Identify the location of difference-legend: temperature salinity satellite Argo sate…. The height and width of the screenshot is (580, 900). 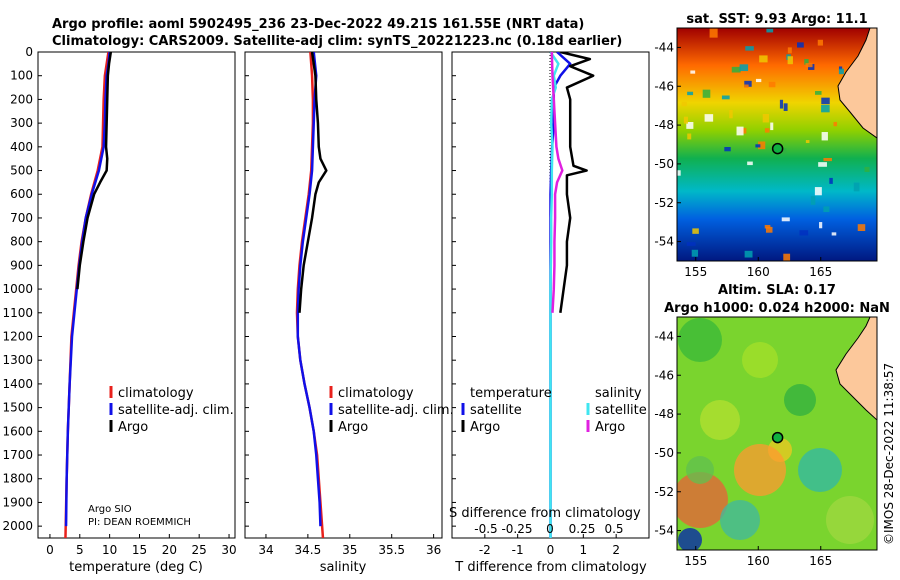
(554, 410).